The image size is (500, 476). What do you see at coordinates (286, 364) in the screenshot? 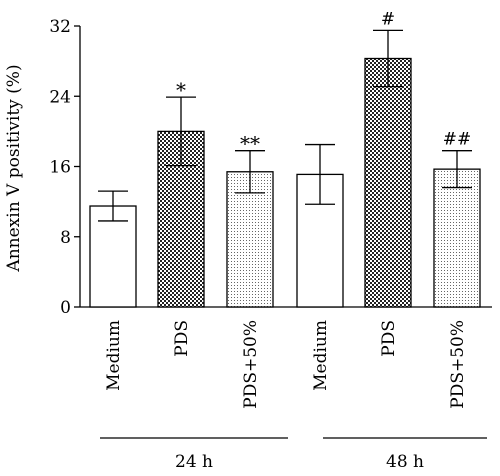
I see `category-labels: Medium PDS PDS+50% Medium PDS PDS+50%` at bounding box center [286, 364].